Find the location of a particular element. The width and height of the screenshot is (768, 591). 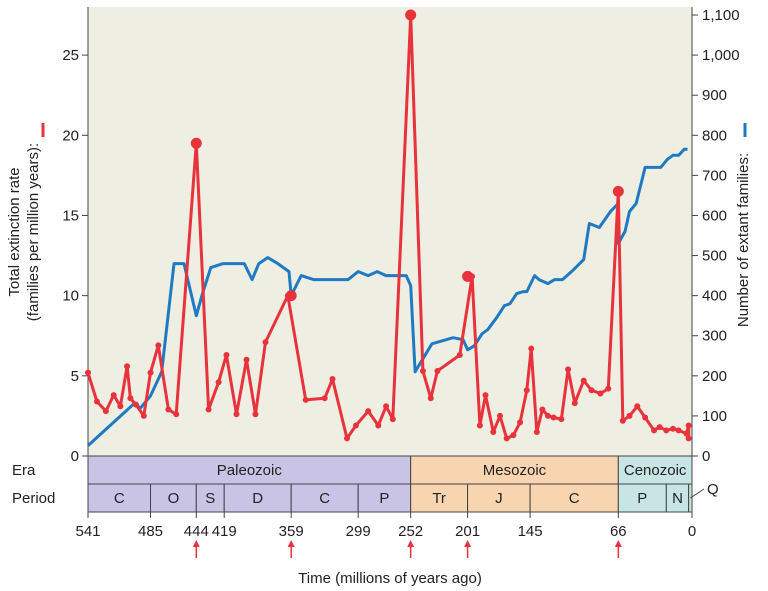

x-axis: 541 485 444 419 359 299 252 201 145 66 0 is located at coordinates (385, 525).